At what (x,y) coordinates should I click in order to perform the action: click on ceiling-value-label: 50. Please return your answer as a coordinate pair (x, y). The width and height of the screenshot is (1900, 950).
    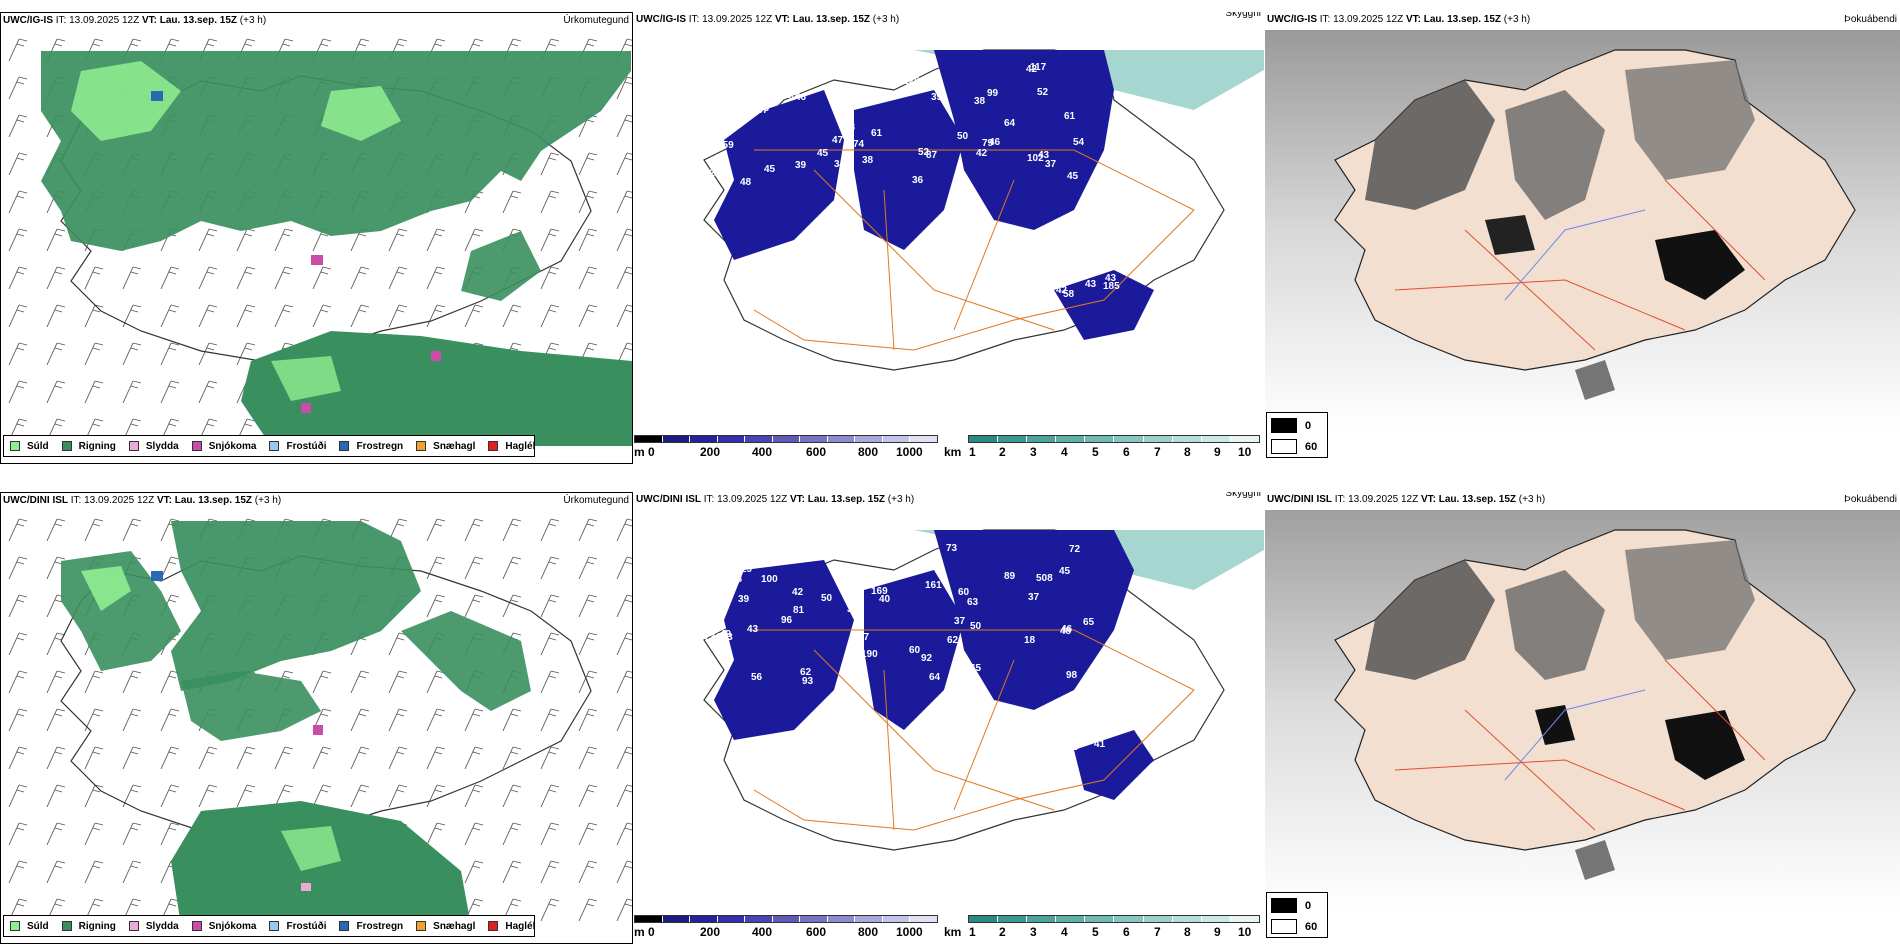
    Looking at the image, I should click on (963, 136).